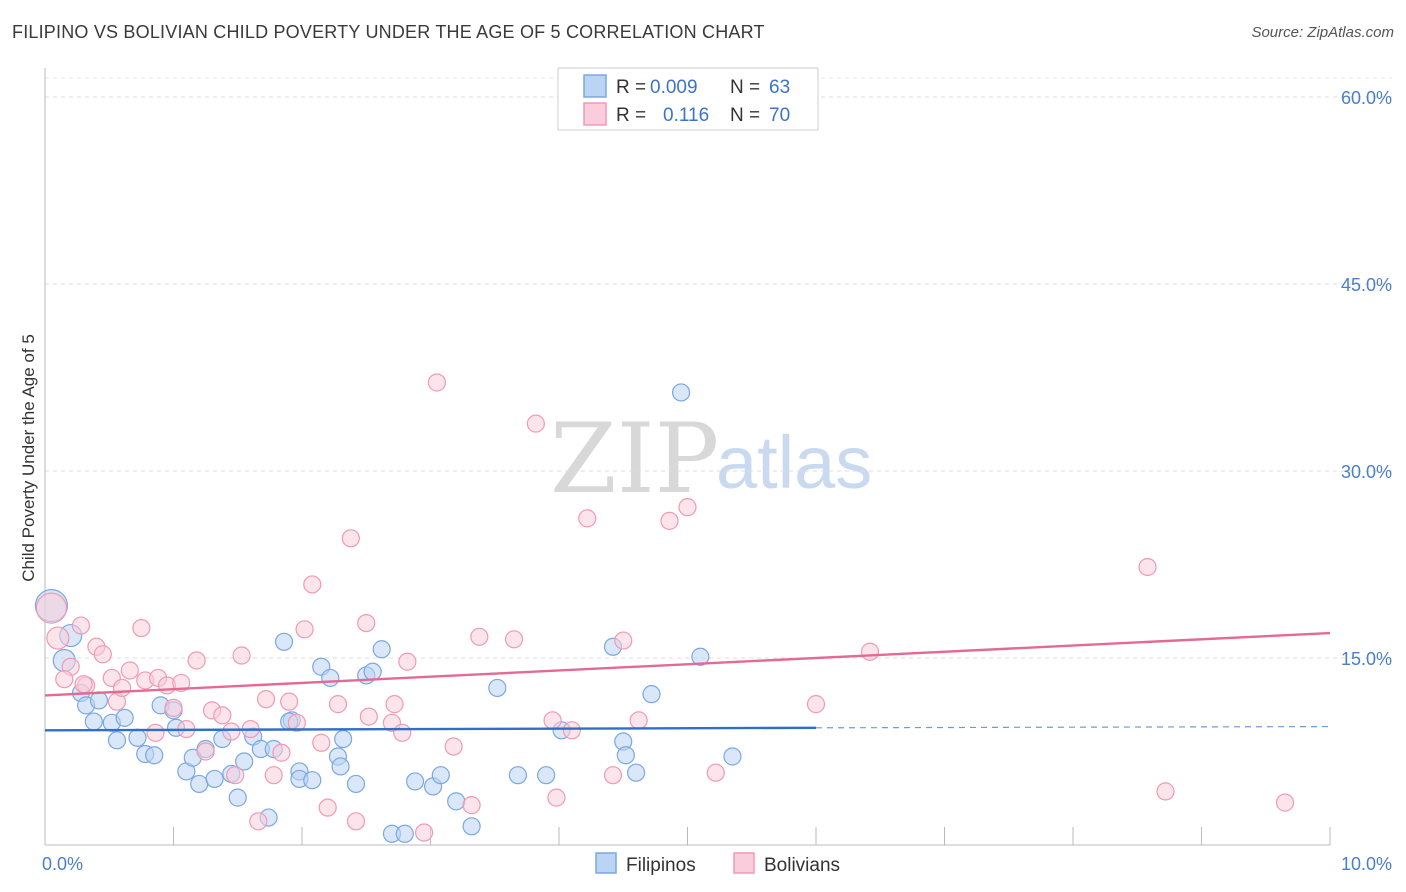  I want to click on x-tick-label-0: 0.0%, so click(62, 864).